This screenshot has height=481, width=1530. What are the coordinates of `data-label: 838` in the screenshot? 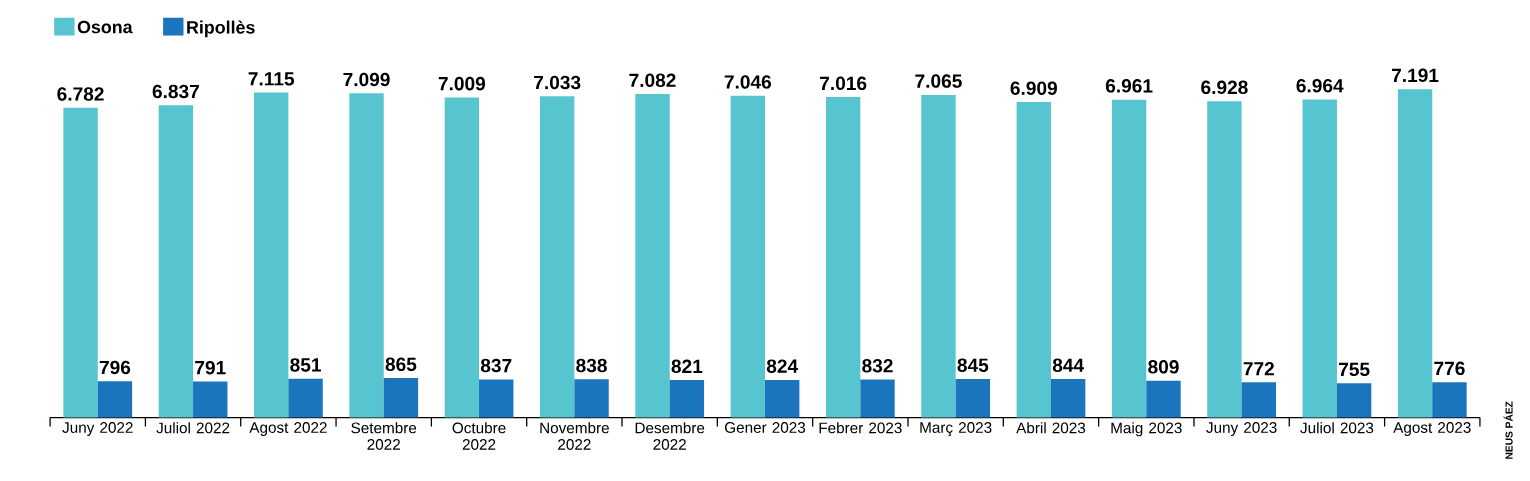 It's located at (591, 365).